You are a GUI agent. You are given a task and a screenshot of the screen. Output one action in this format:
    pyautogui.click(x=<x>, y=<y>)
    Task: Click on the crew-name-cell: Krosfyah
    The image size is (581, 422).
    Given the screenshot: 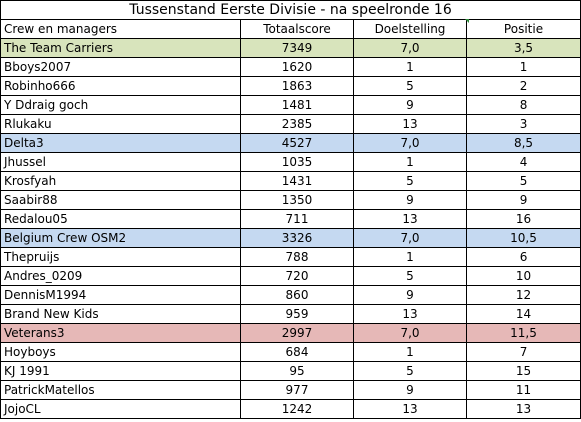 What is the action you would take?
    pyautogui.click(x=120, y=181)
    